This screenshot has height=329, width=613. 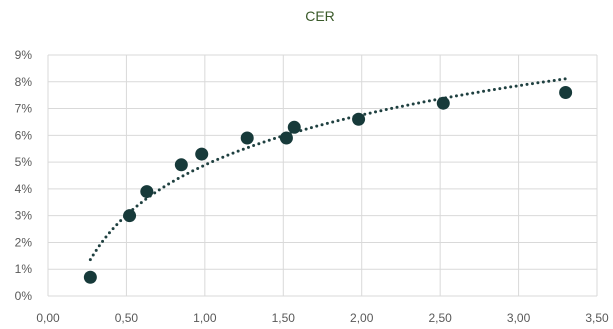 I want to click on x-tick-label: 2,00, so click(x=362, y=318).